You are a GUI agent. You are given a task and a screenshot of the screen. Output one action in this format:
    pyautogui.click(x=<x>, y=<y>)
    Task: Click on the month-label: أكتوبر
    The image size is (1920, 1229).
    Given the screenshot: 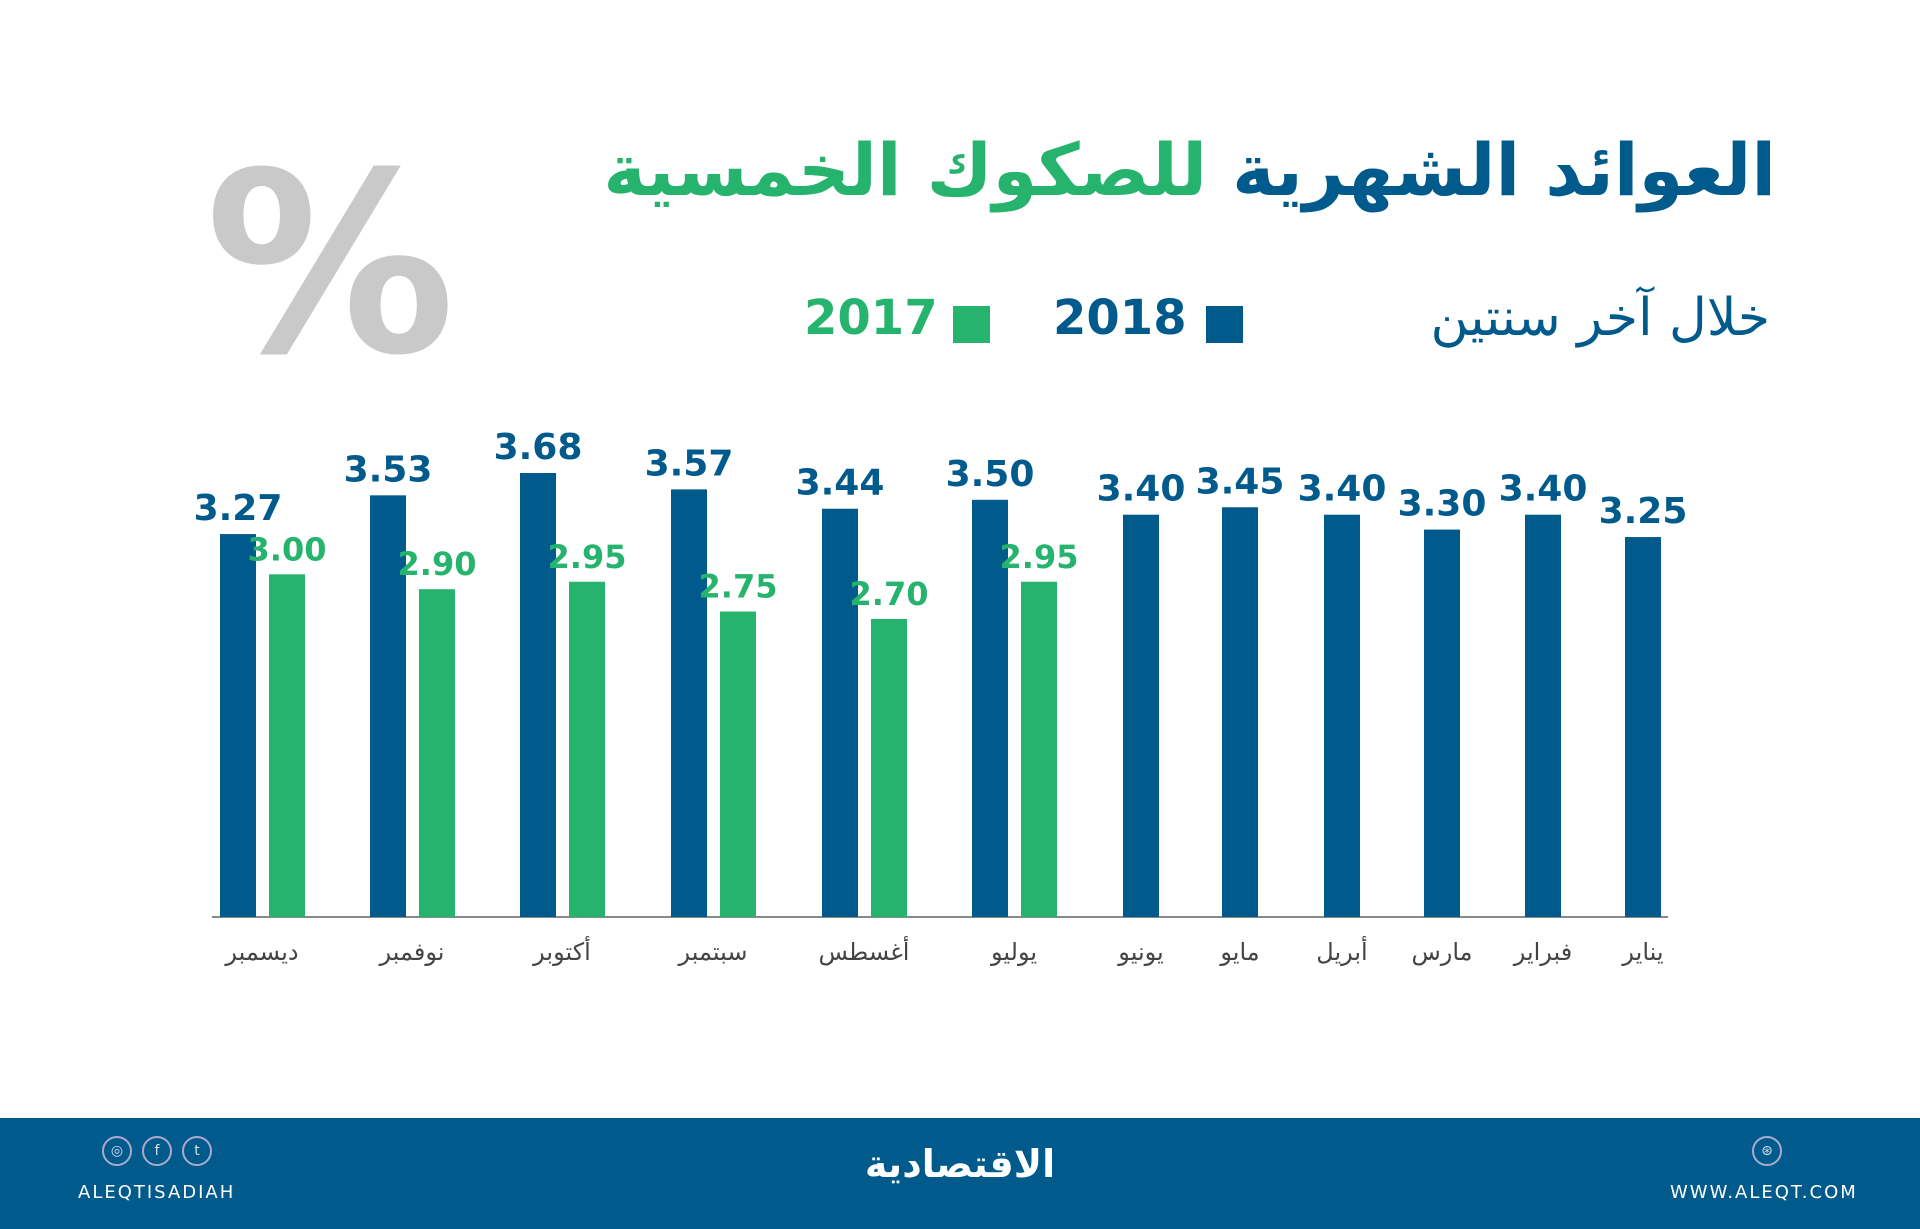 What is the action you would take?
    pyautogui.click(x=561, y=951)
    